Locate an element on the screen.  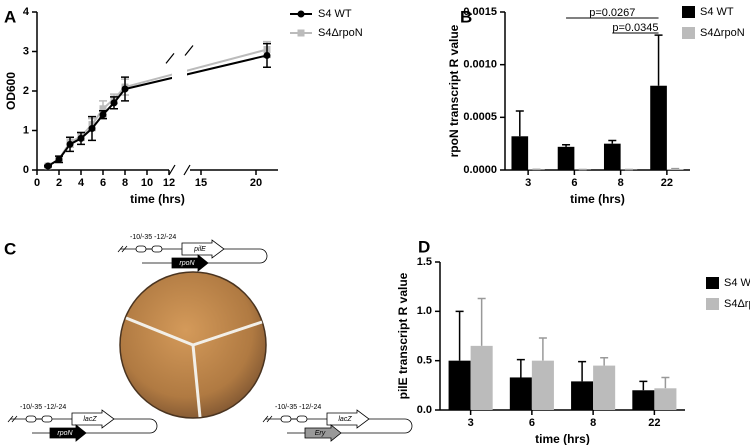
y-tick-label: 0.0015 is located at coordinates (480, 12).